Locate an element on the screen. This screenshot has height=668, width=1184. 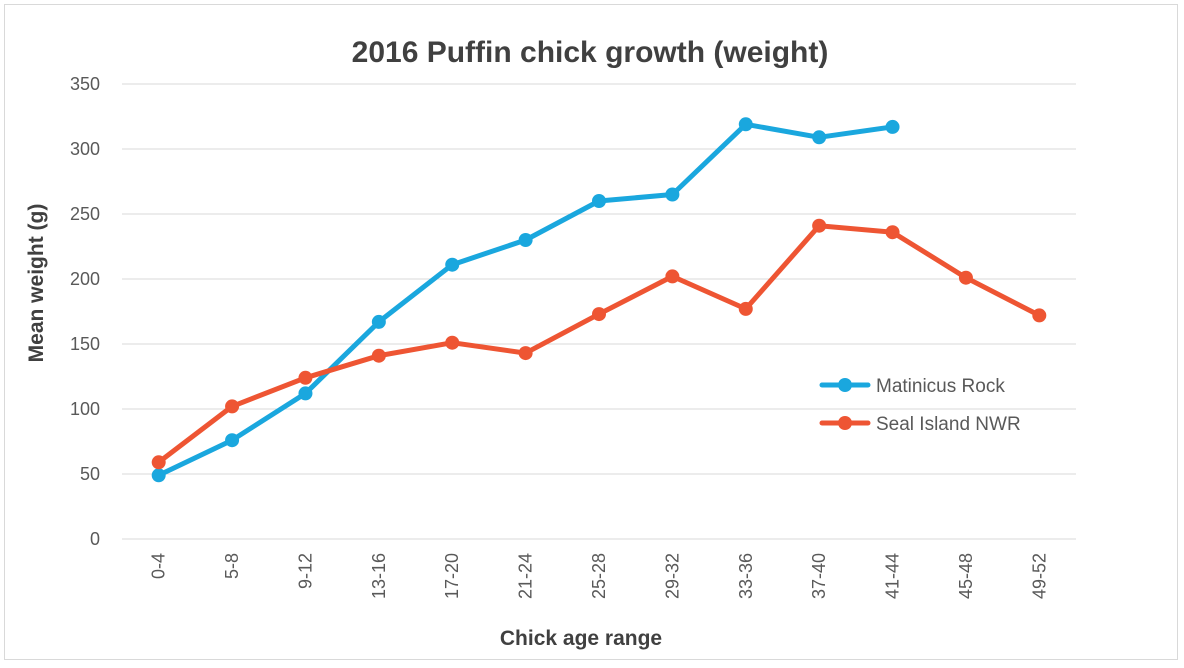
x-tick-label: 9-12 is located at coordinates (305, 571).